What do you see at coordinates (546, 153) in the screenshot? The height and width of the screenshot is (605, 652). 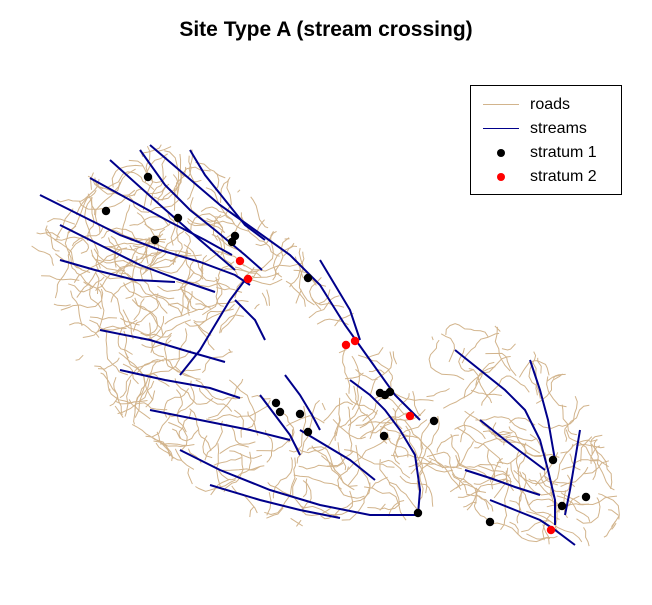 I see `legend-item-stratum-1: stratum 1` at bounding box center [546, 153].